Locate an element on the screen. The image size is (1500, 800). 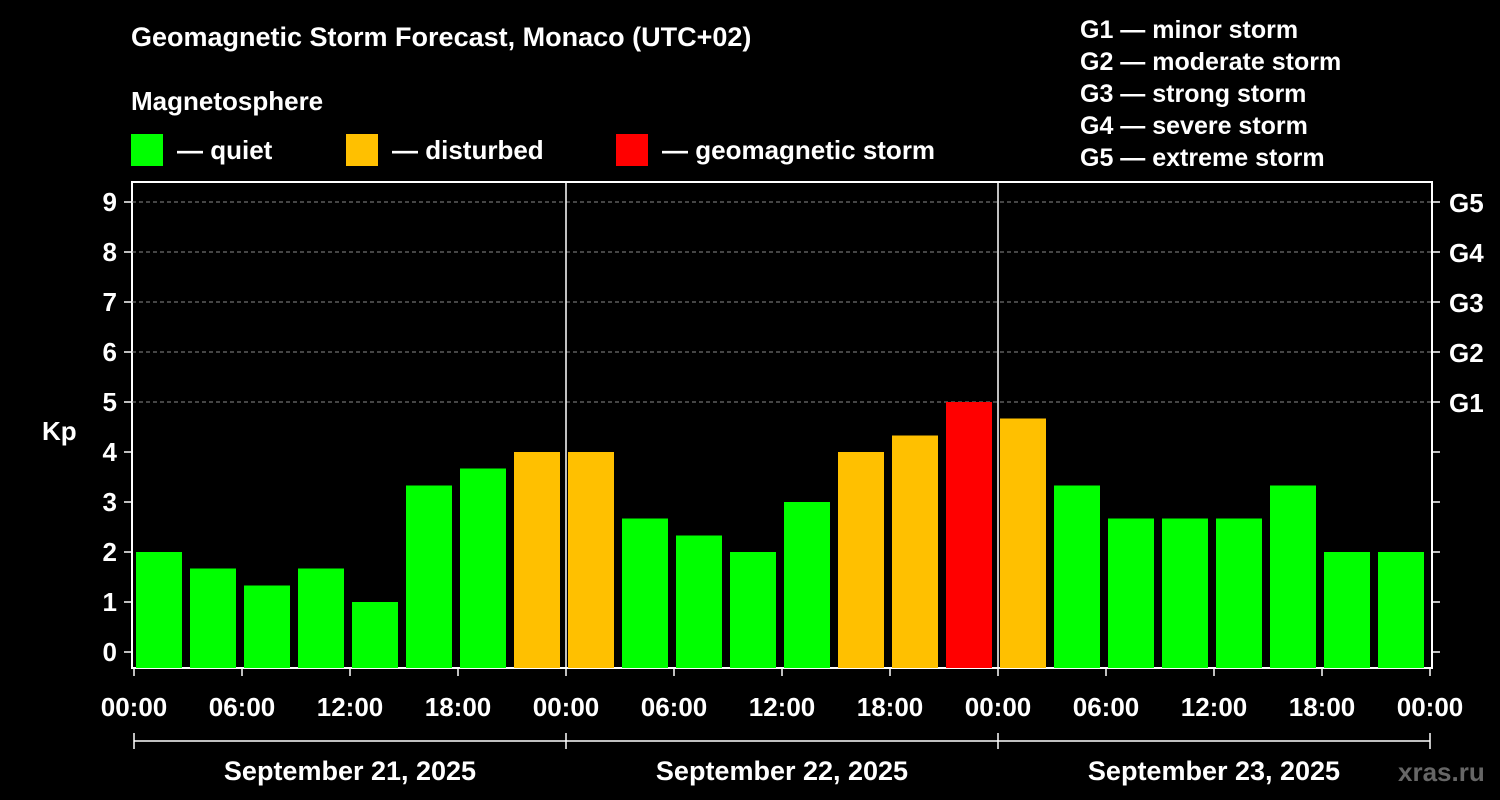
legend-disturbed-label: — disturbed is located at coordinates (468, 149).